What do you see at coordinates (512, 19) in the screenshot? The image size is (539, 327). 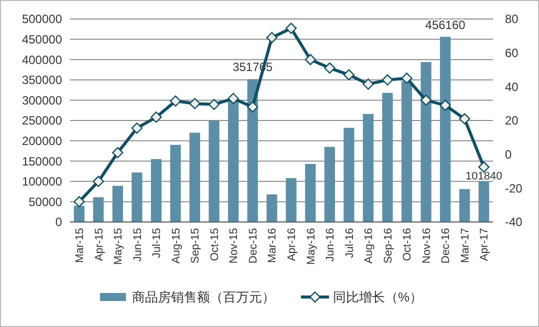 I see `y2-tick-label: 80` at bounding box center [512, 19].